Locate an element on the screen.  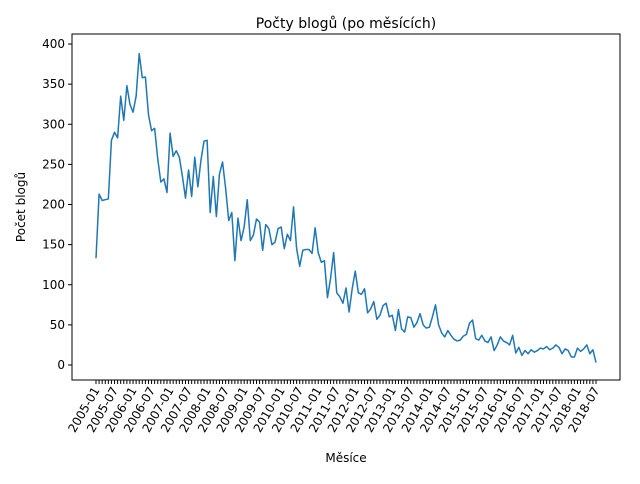
y-axis-label: Počet blogů is located at coordinates (21, 207).